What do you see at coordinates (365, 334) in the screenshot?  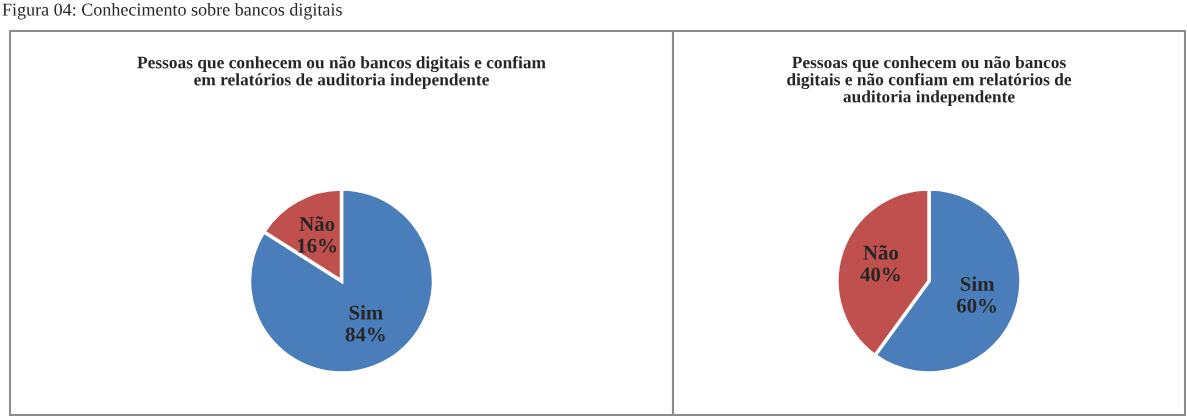 I see `data-label: 84%` at bounding box center [365, 334].